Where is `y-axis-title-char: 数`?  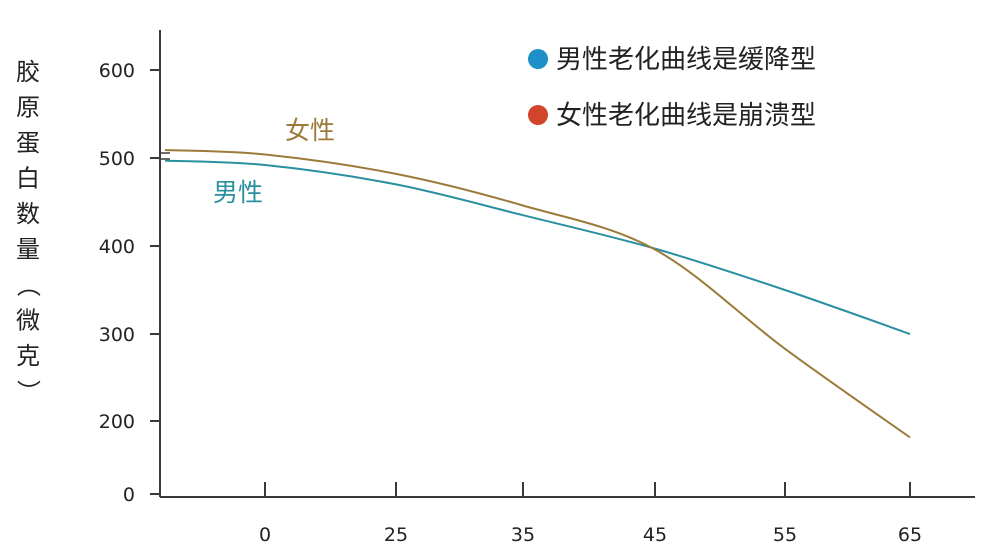
y-axis-title-char: 数 is located at coordinates (28, 214).